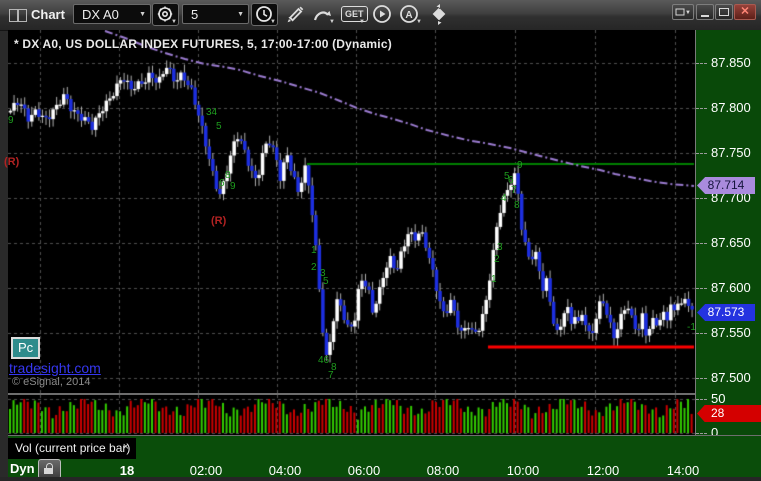 This screenshot has height=481, width=761. What do you see at coordinates (705, 12) in the screenshot?
I see `minimize-button` at bounding box center [705, 12].